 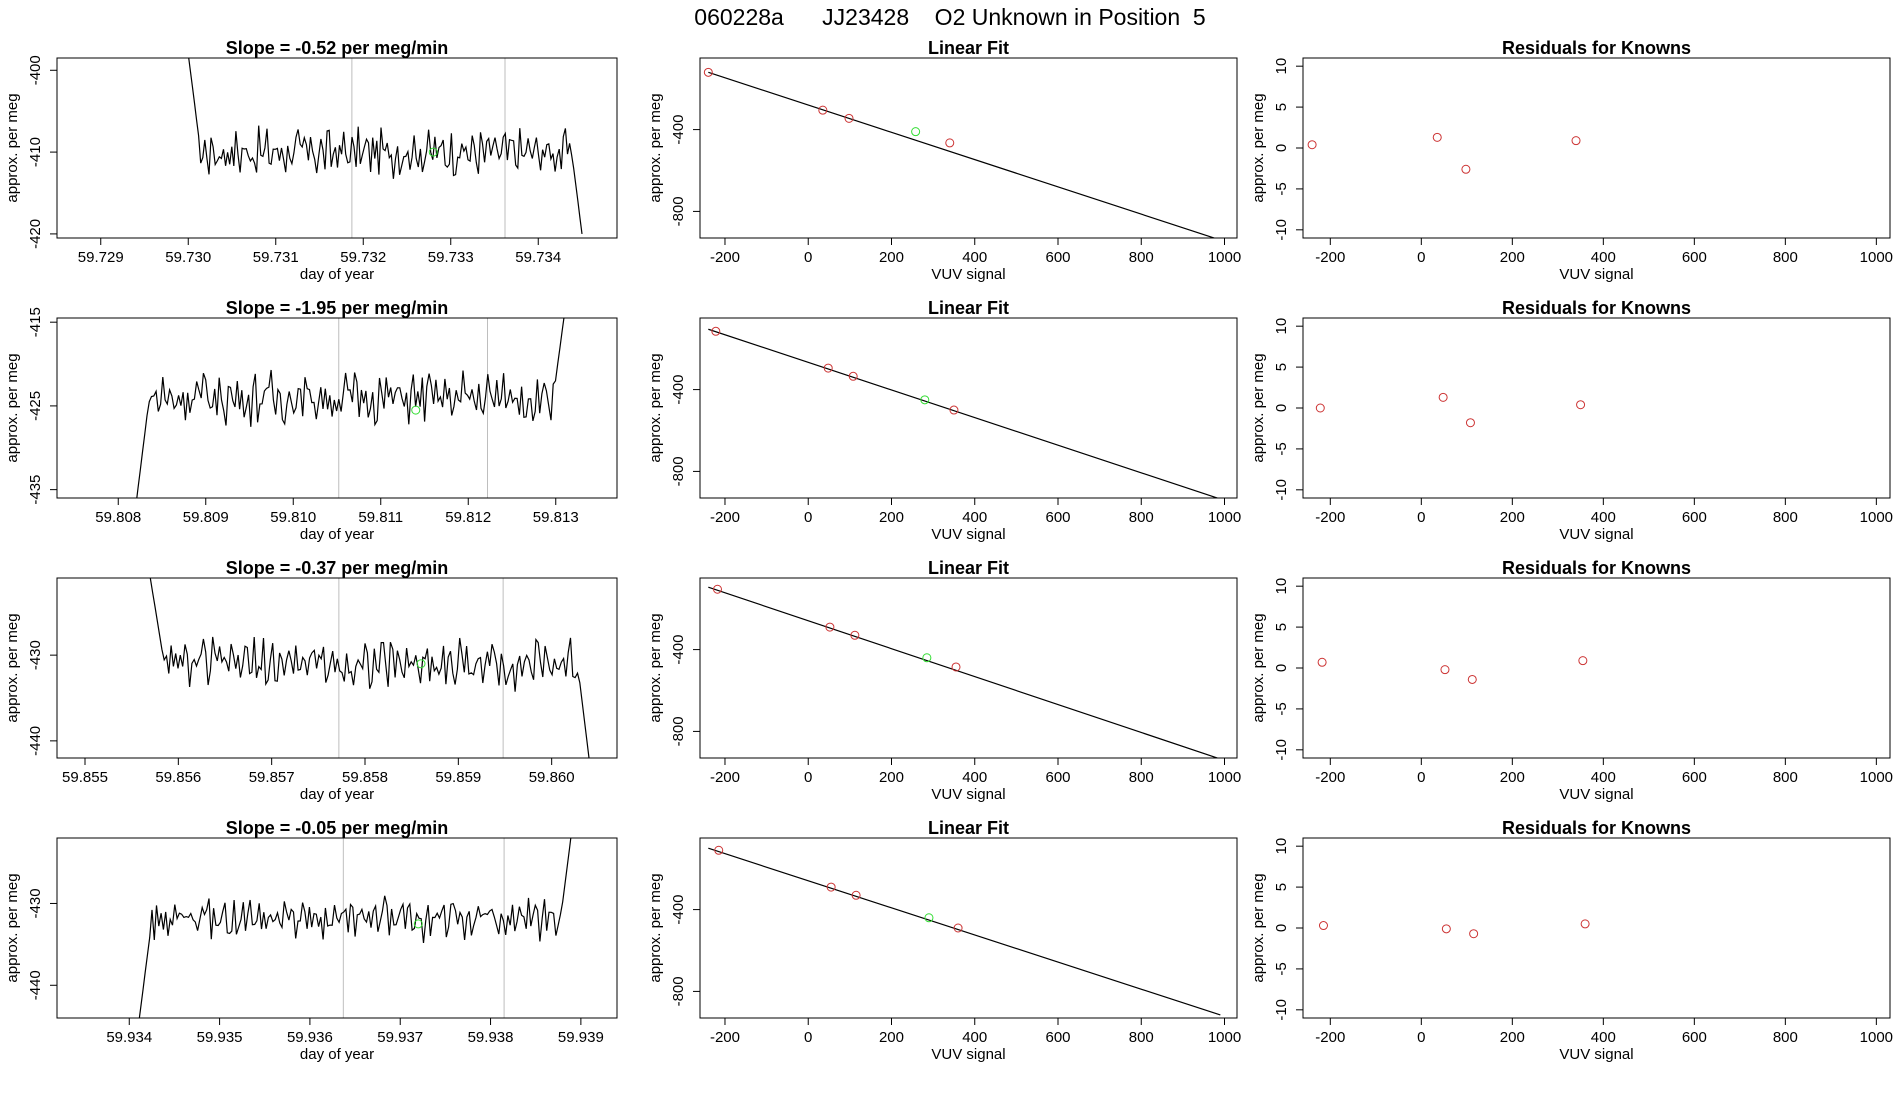 What do you see at coordinates (35, 903) in the screenshot?
I see `y-tick-label: -430` at bounding box center [35, 903].